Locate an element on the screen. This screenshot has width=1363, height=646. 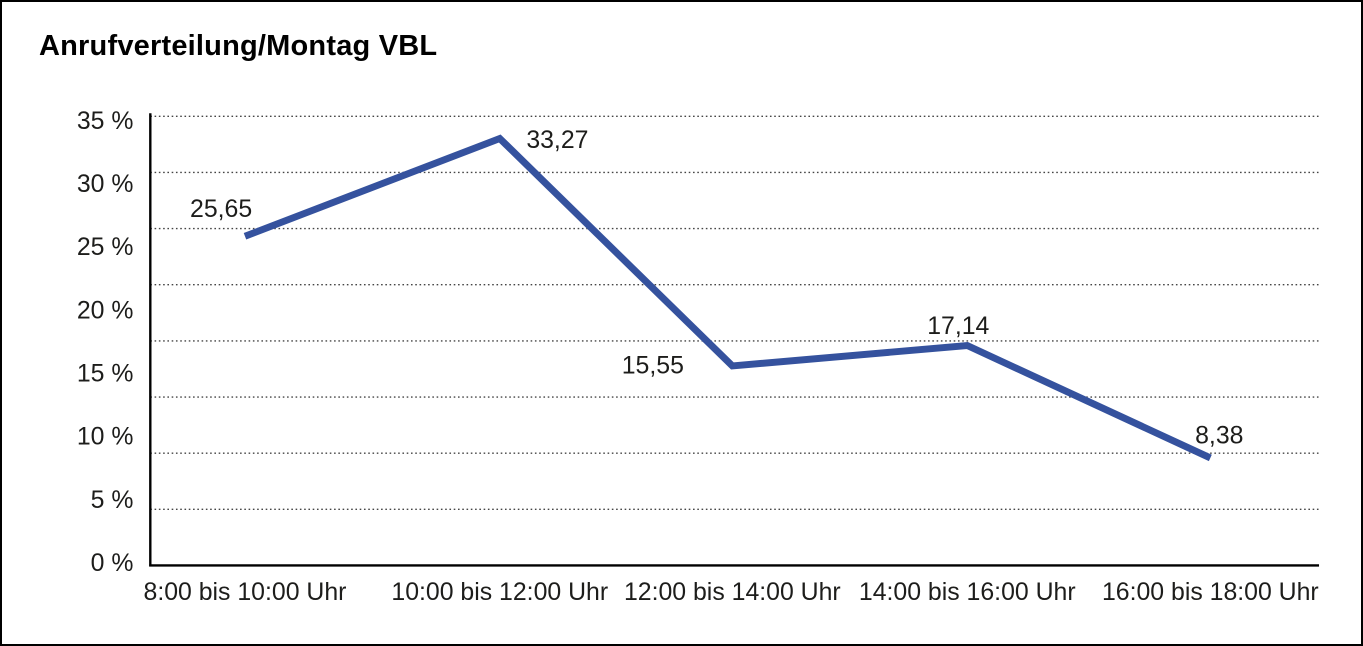
y-tick-label: 0 % is located at coordinates (112, 563).